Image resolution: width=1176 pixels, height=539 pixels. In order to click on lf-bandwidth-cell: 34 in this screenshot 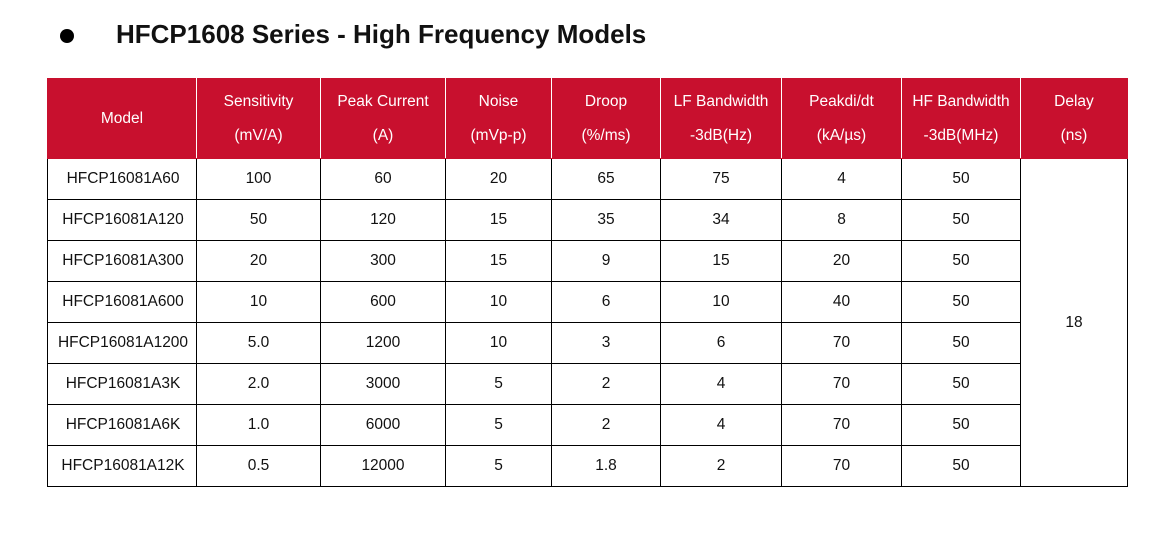, I will do `click(721, 220)`.